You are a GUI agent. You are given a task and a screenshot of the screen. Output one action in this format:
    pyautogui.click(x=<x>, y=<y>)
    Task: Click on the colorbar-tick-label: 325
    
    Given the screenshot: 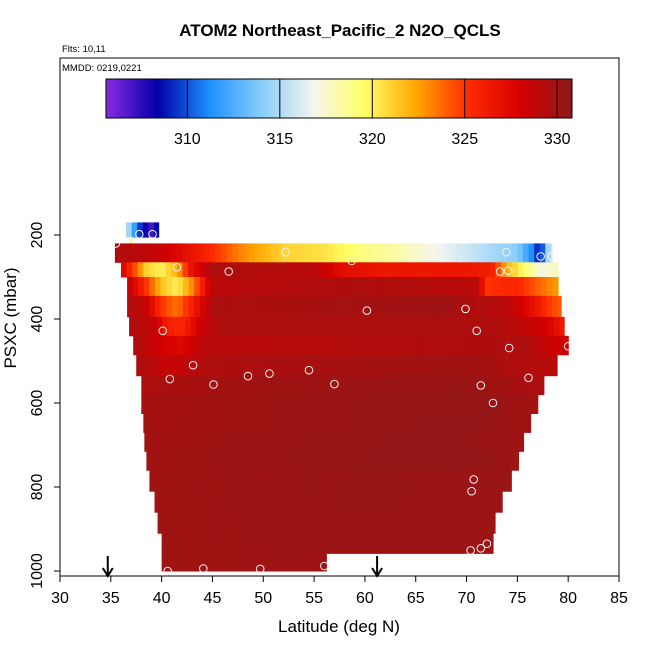 What is the action you would take?
    pyautogui.click(x=464, y=139)
    